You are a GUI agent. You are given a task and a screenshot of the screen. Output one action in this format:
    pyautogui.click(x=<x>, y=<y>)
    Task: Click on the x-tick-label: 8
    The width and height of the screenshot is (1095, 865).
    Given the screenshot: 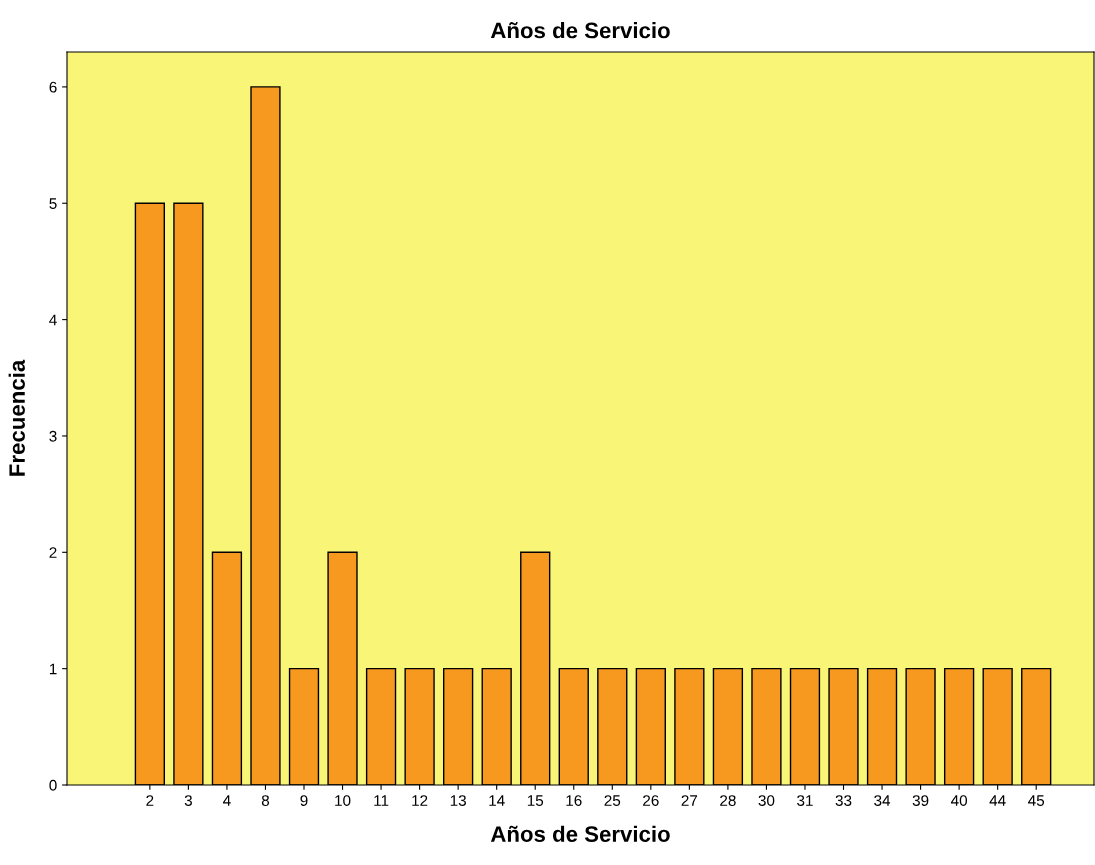 What is the action you would take?
    pyautogui.click(x=265, y=800)
    